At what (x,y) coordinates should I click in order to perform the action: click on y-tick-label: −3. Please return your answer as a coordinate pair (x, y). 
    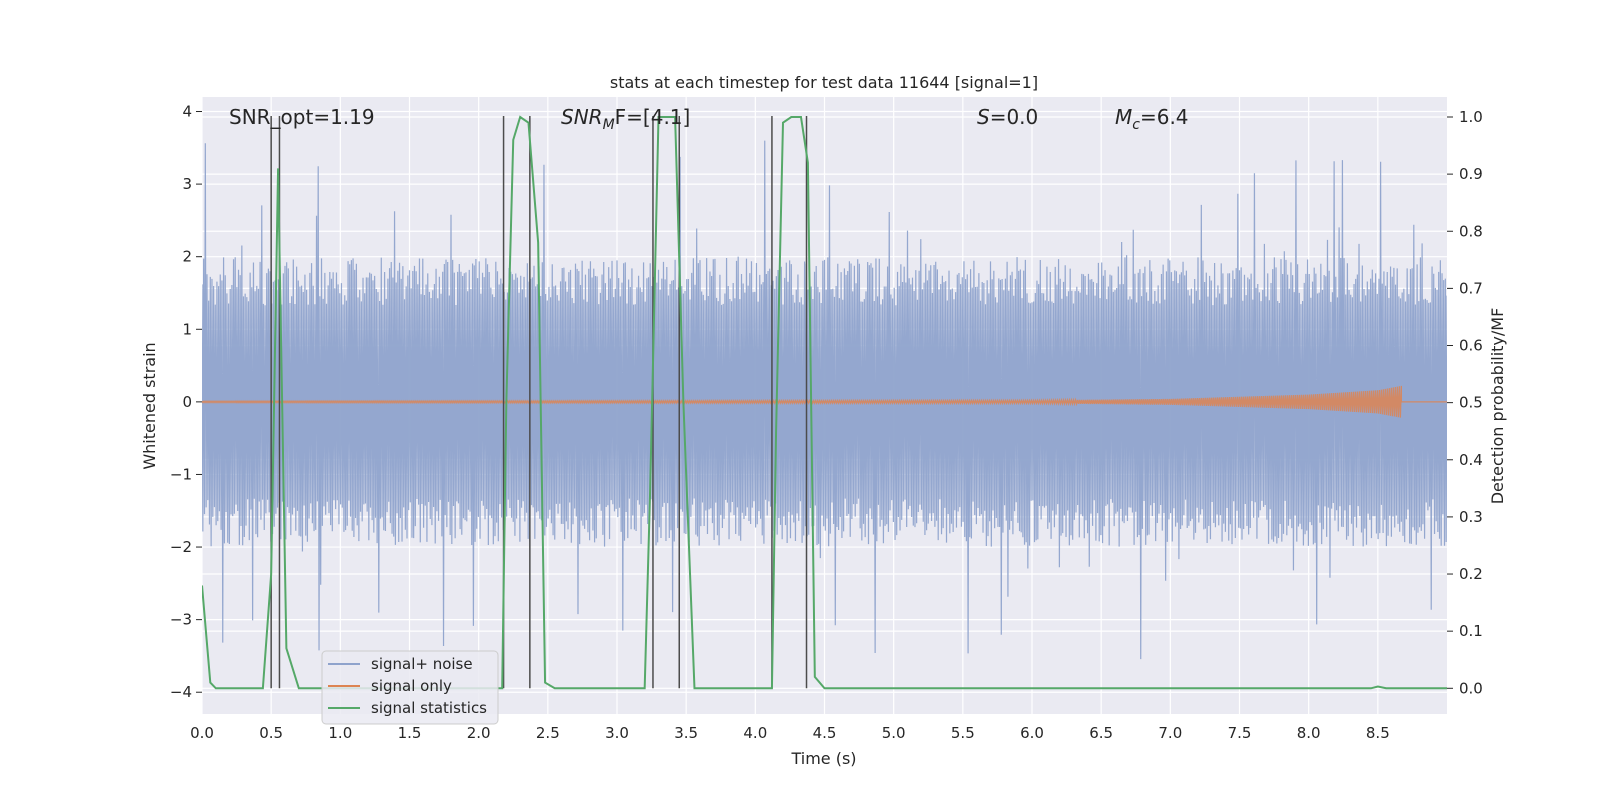
    Looking at the image, I should click on (181, 620).